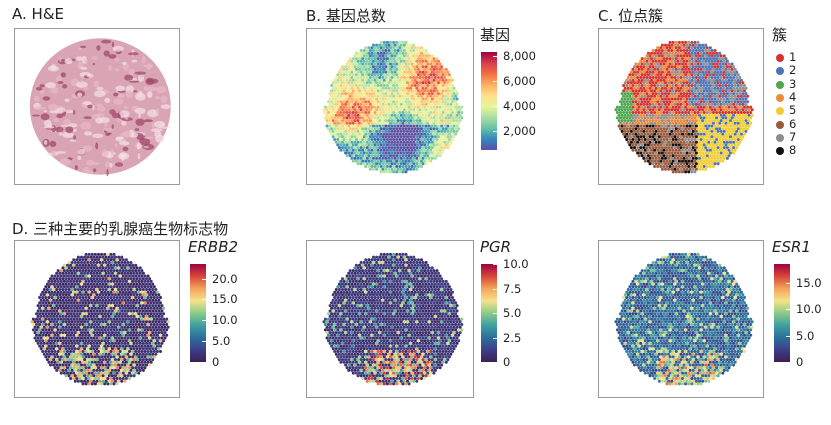 Image resolution: width=831 pixels, height=425 pixels. I want to click on cluster-legend-label: 1, so click(793, 57).